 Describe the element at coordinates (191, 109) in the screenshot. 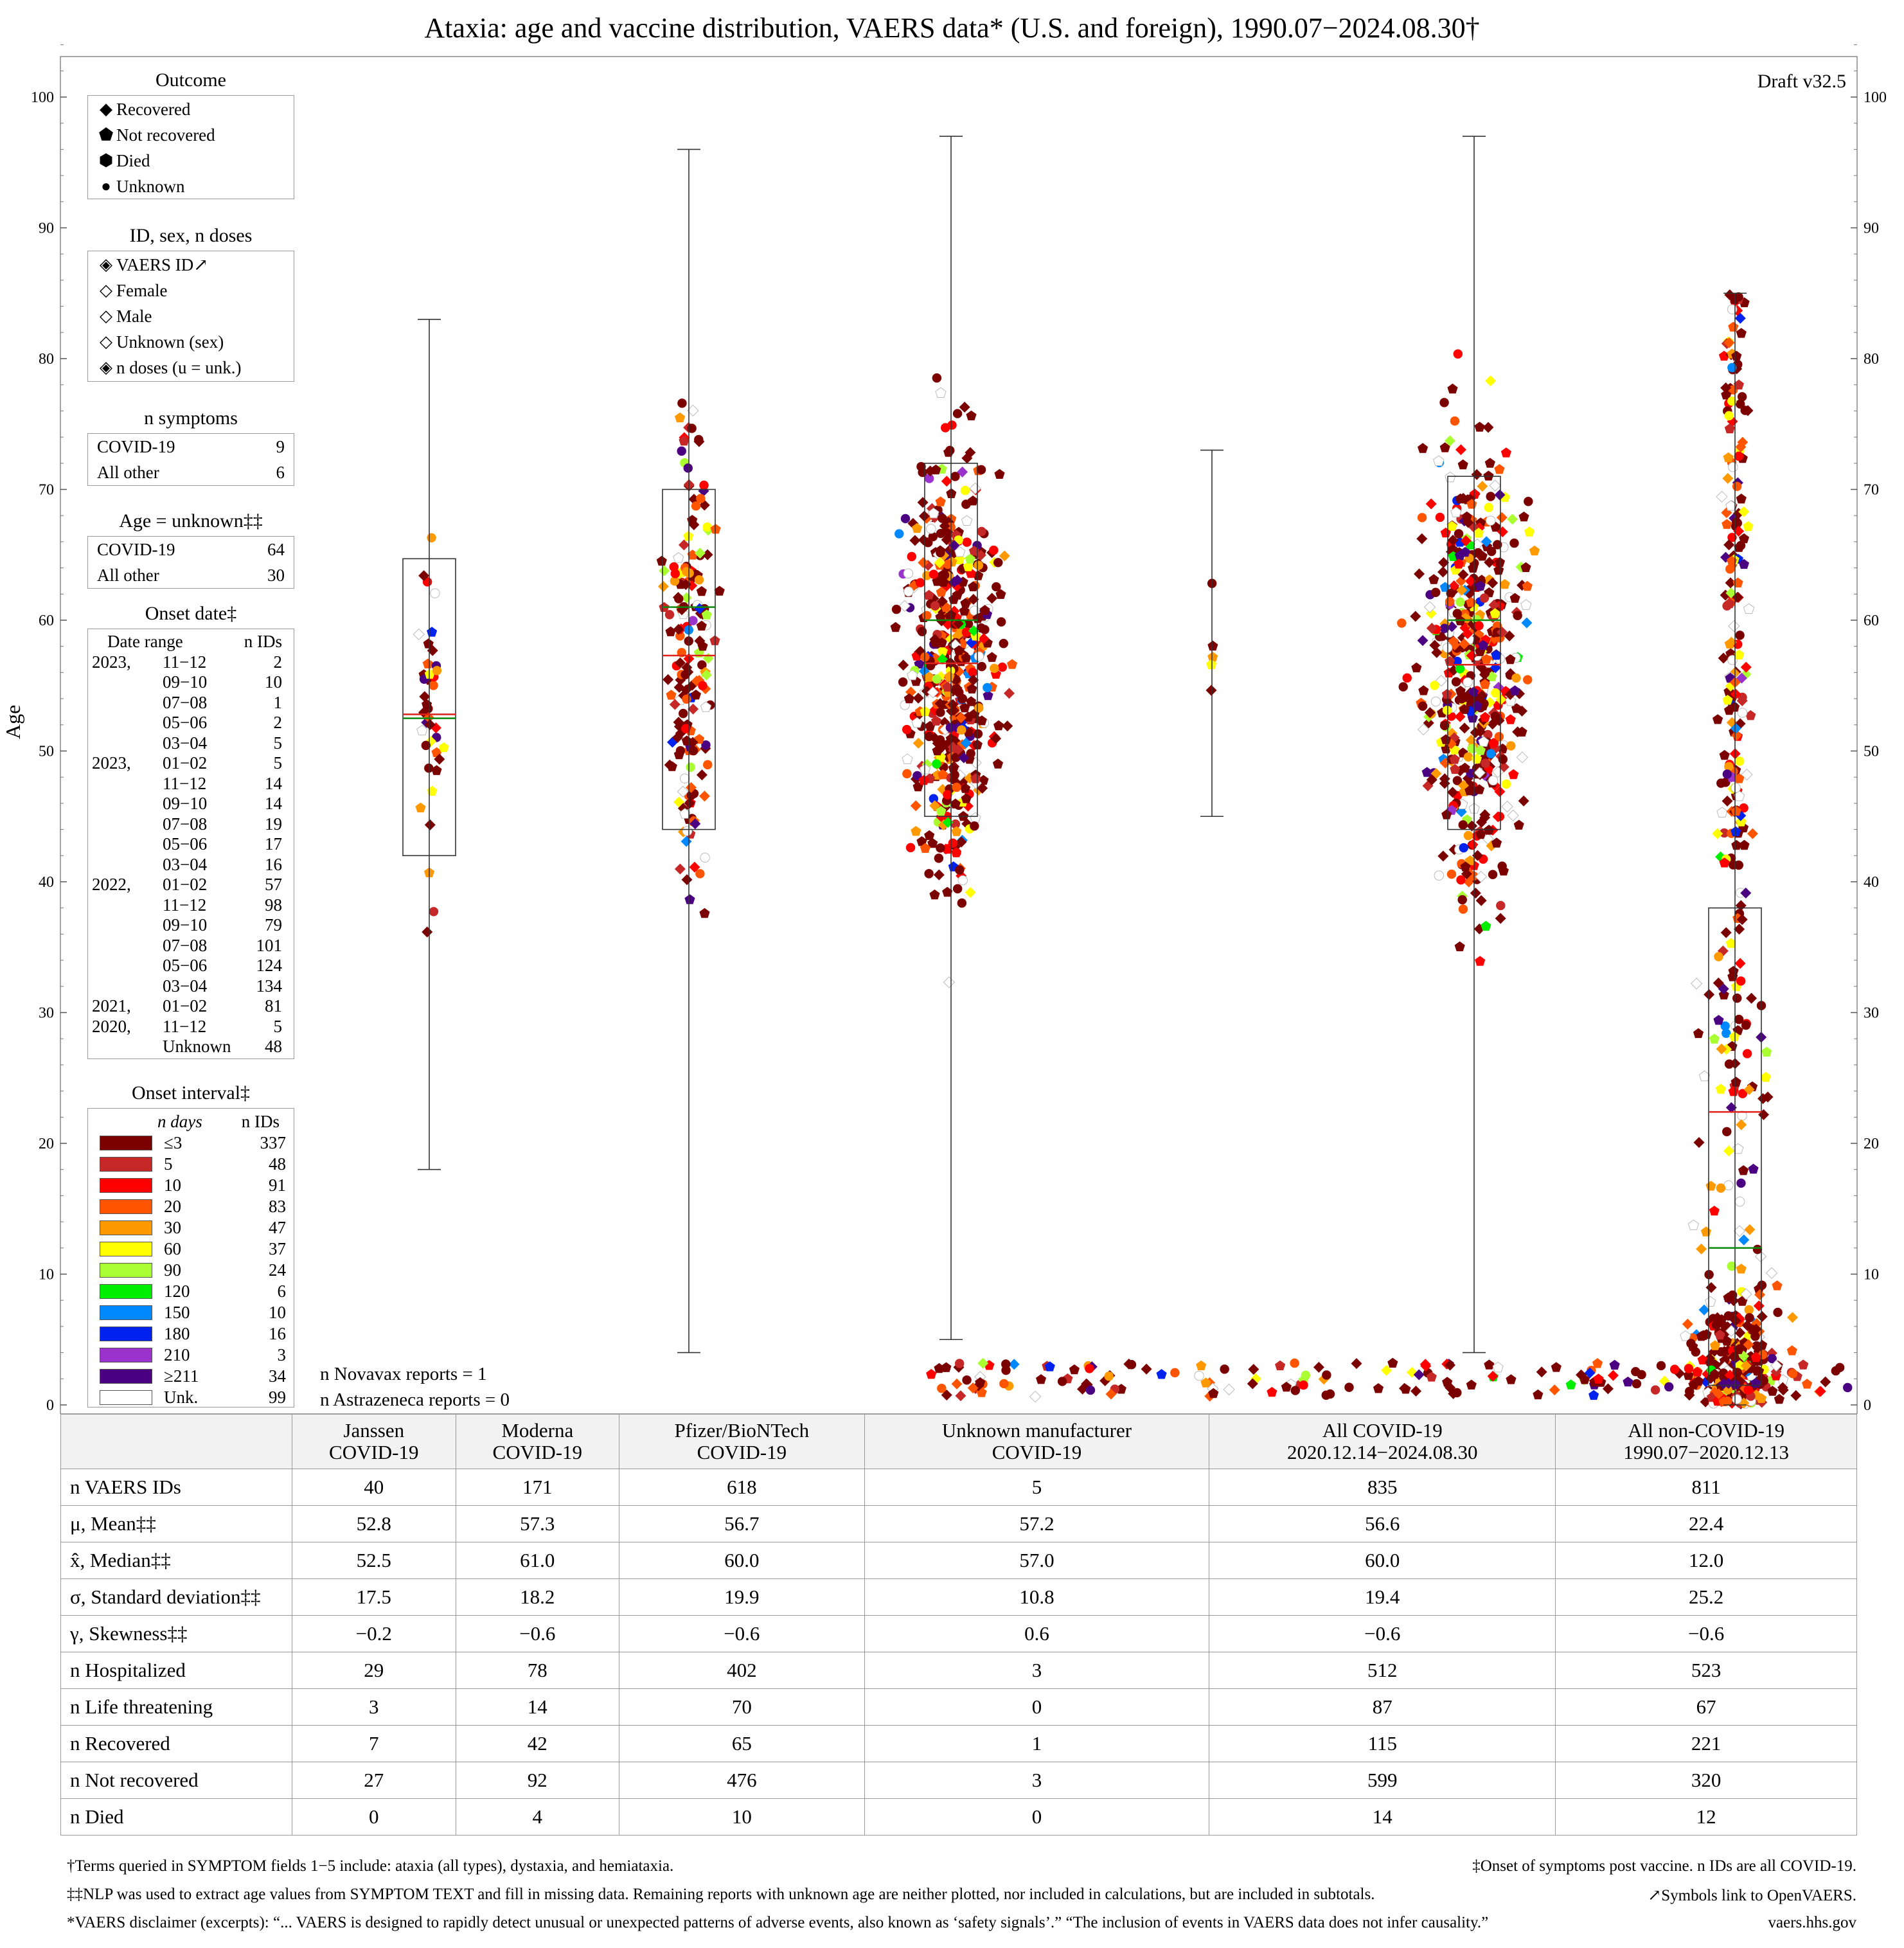

I see `legend-item: ◆ Recovered` at that location.